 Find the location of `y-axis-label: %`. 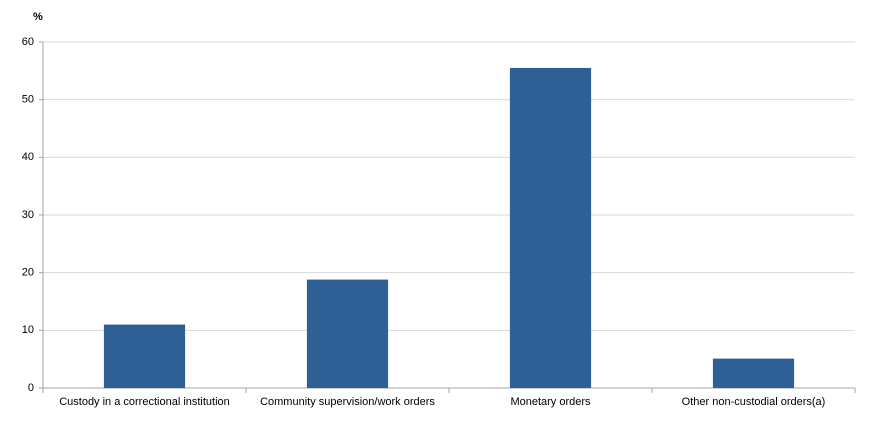

y-axis-label: % is located at coordinates (38, 17).